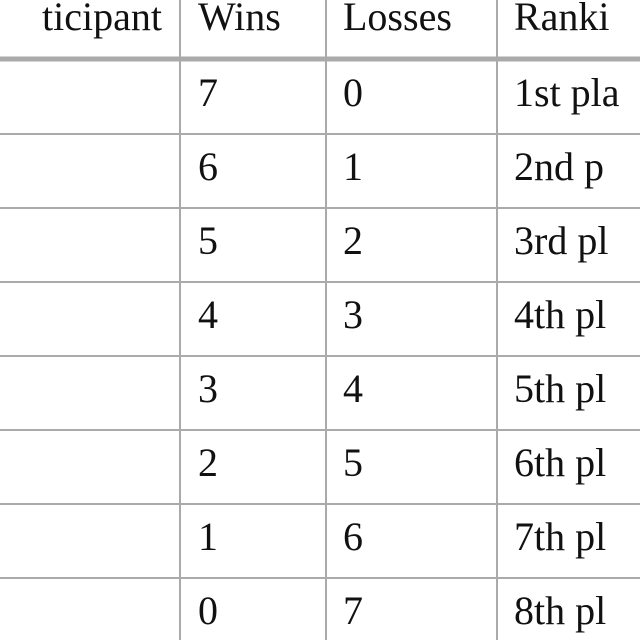  What do you see at coordinates (560, 610) in the screenshot?
I see `cell: 8th pl` at bounding box center [560, 610].